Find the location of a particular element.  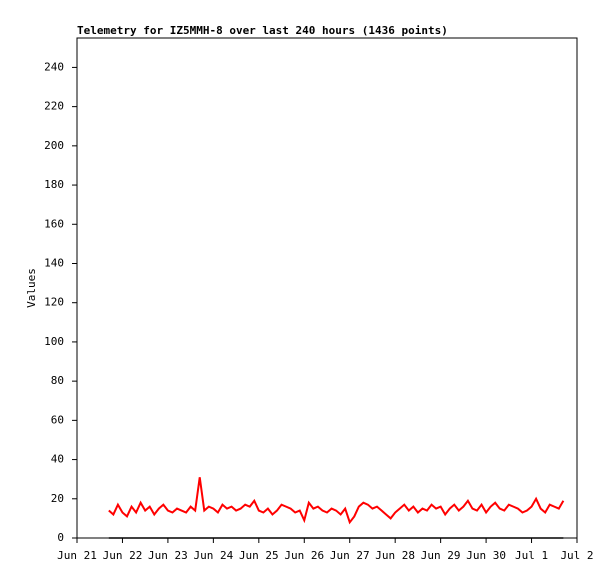

y-tick-label: 240 is located at coordinates (54, 66).